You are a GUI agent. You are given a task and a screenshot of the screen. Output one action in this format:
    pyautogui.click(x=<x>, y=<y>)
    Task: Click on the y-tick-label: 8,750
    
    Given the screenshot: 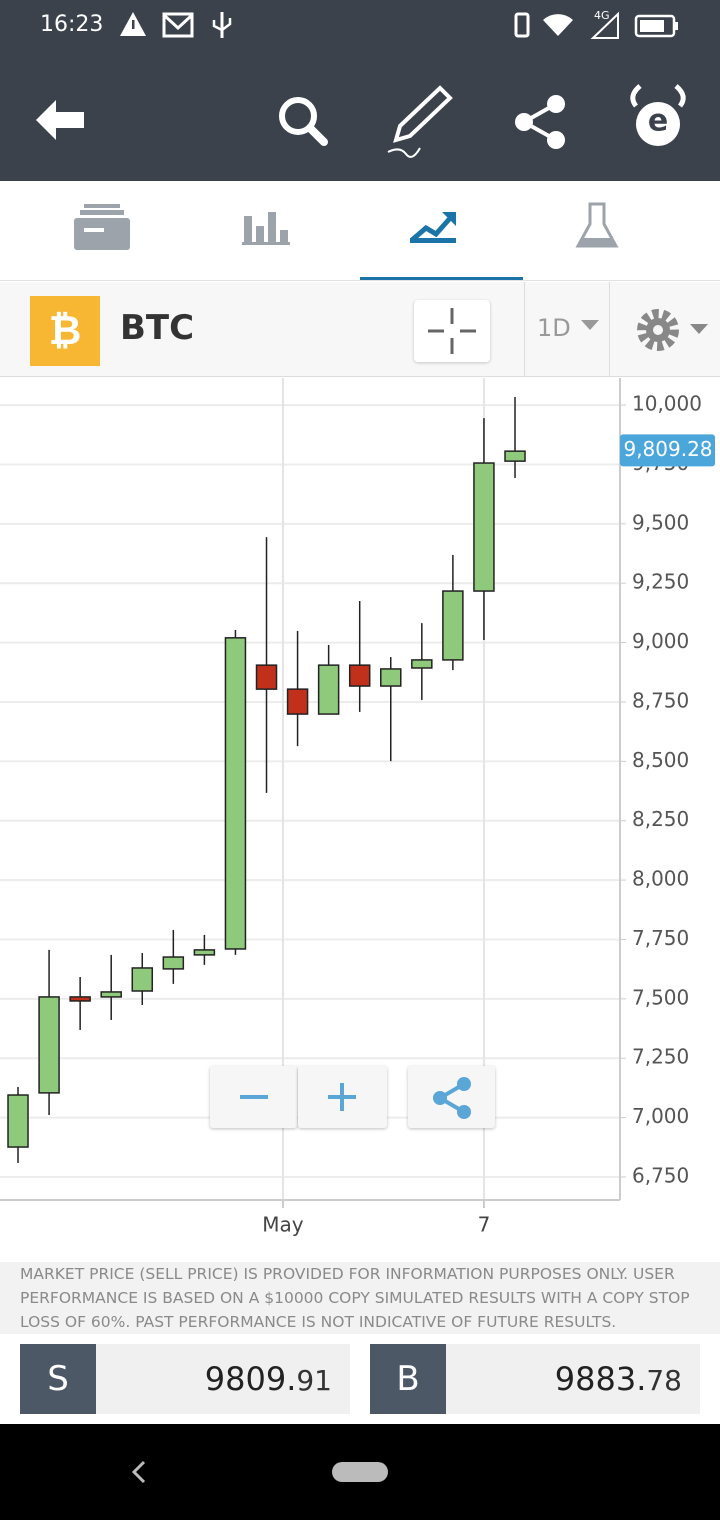 What is the action you would take?
    pyautogui.click(x=660, y=700)
    